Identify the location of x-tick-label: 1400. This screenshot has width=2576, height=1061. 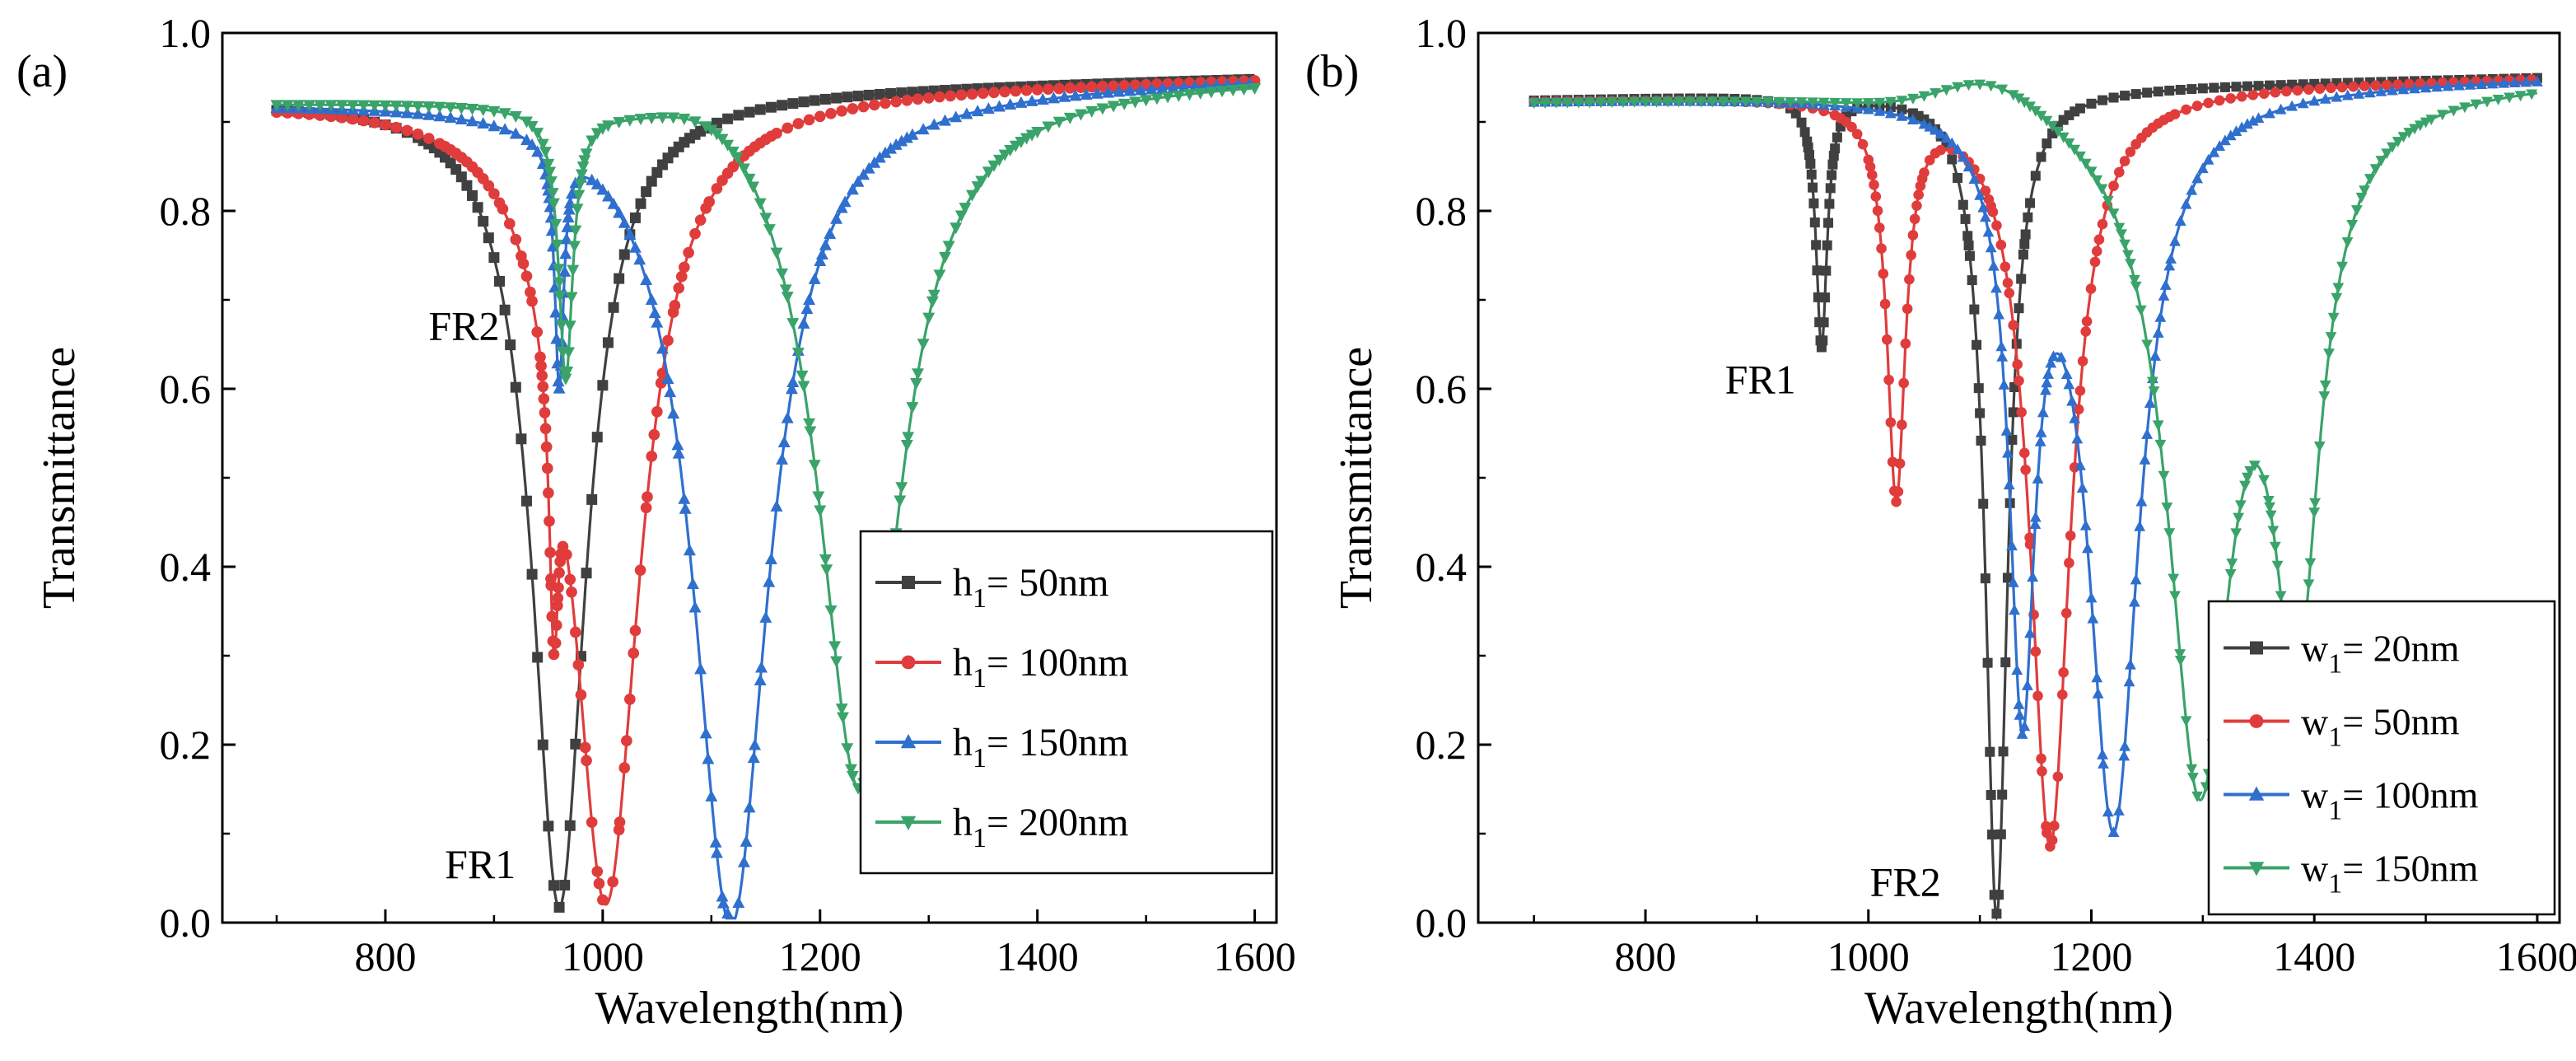
(1037, 956).